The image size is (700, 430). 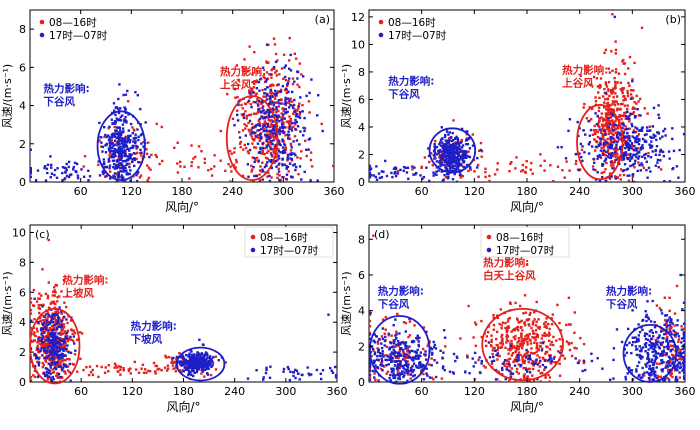 I want to click on y-tick-label: 2, so click(x=22, y=352).